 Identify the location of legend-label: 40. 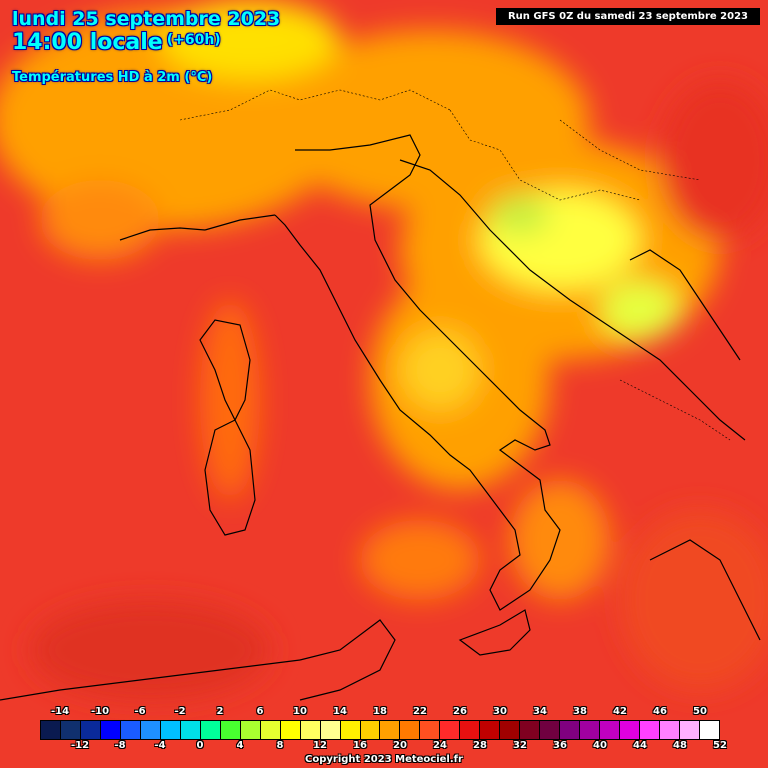
(600, 745).